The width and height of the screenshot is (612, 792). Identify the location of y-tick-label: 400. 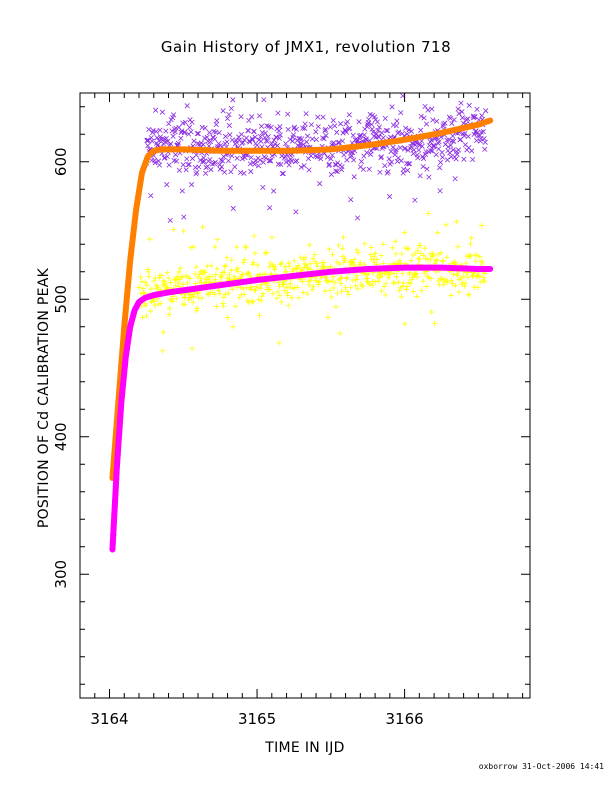
(61, 436).